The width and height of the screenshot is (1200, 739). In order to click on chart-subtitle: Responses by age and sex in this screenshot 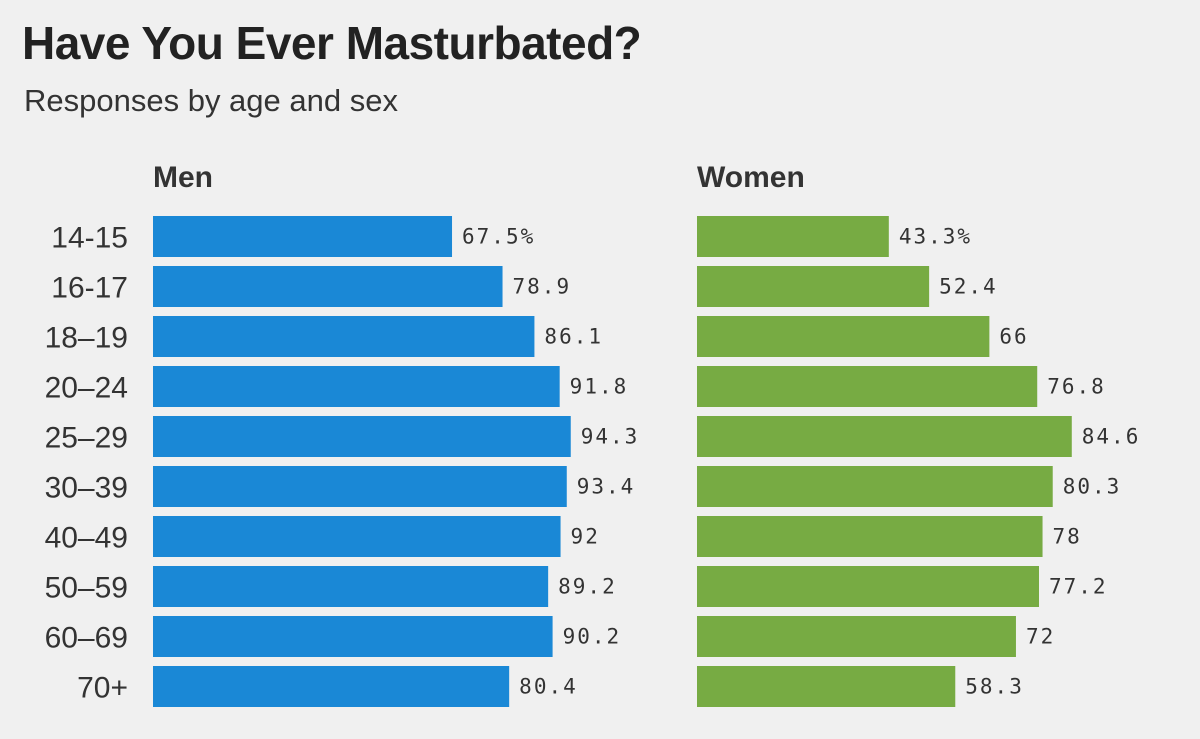, I will do `click(211, 100)`.